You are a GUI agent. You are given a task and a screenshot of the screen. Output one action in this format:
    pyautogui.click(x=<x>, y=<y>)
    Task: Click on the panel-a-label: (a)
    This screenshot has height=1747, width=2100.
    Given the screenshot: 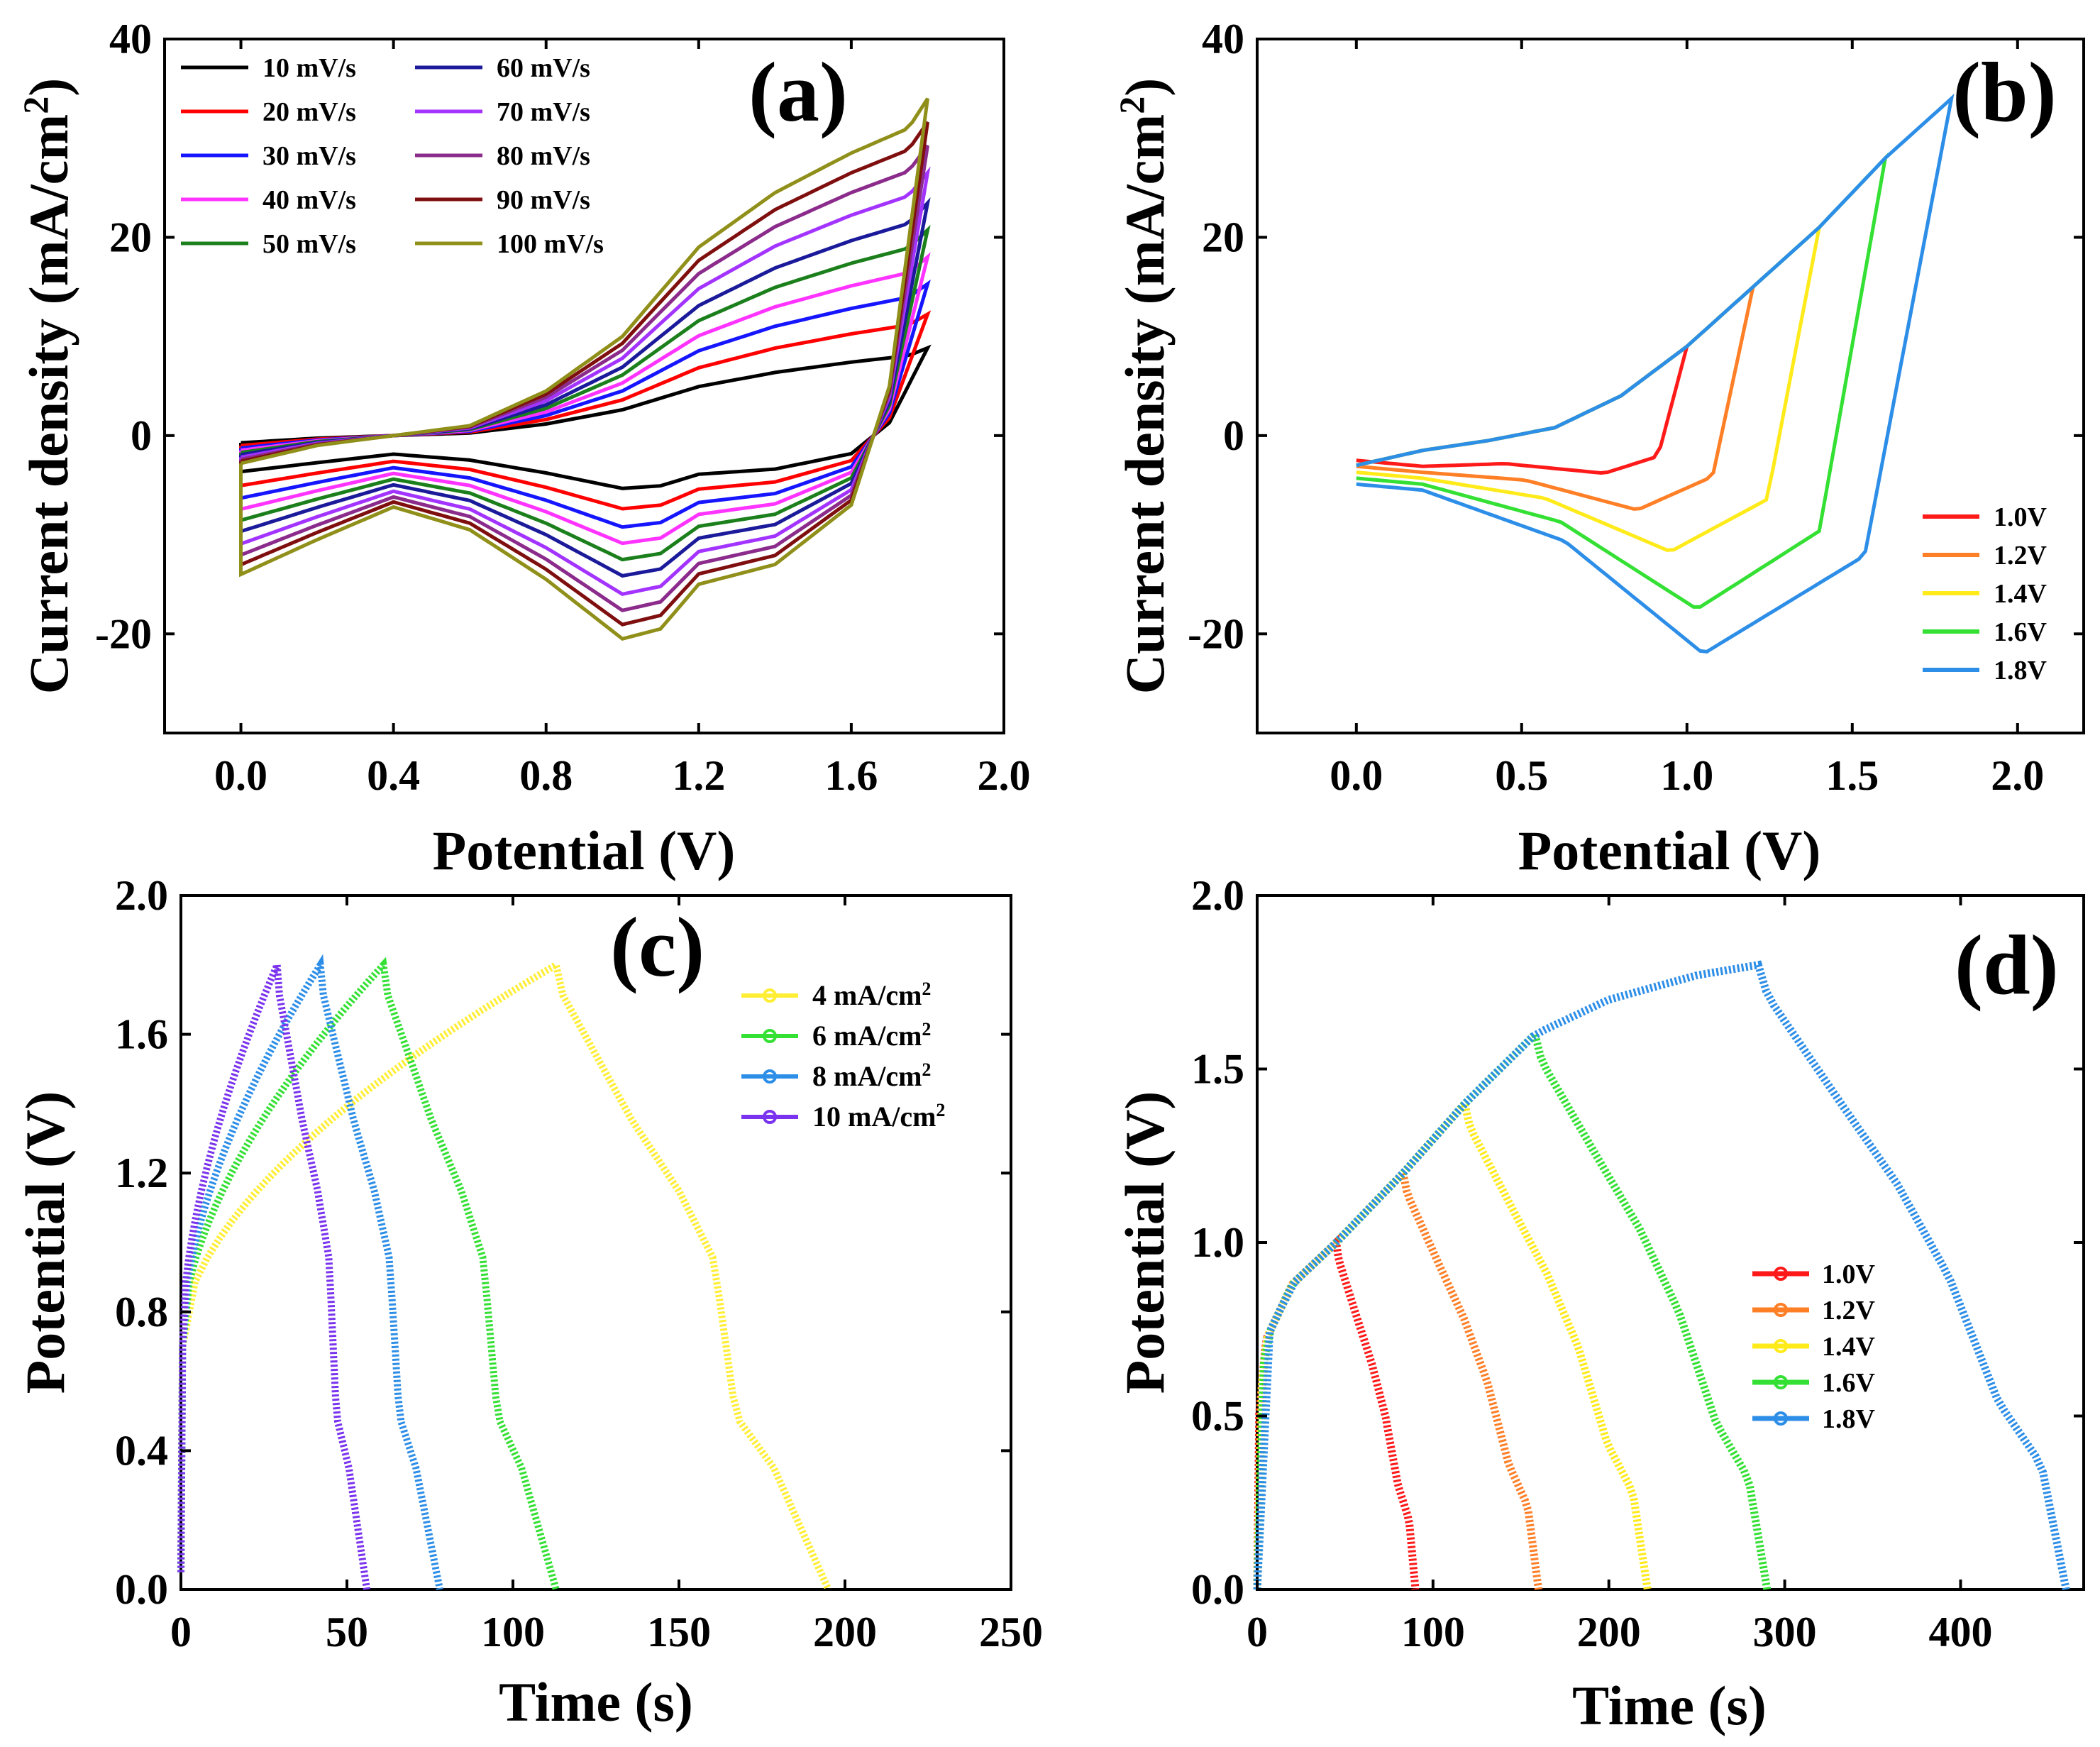 What is the action you would take?
    pyautogui.click(x=798, y=92)
    